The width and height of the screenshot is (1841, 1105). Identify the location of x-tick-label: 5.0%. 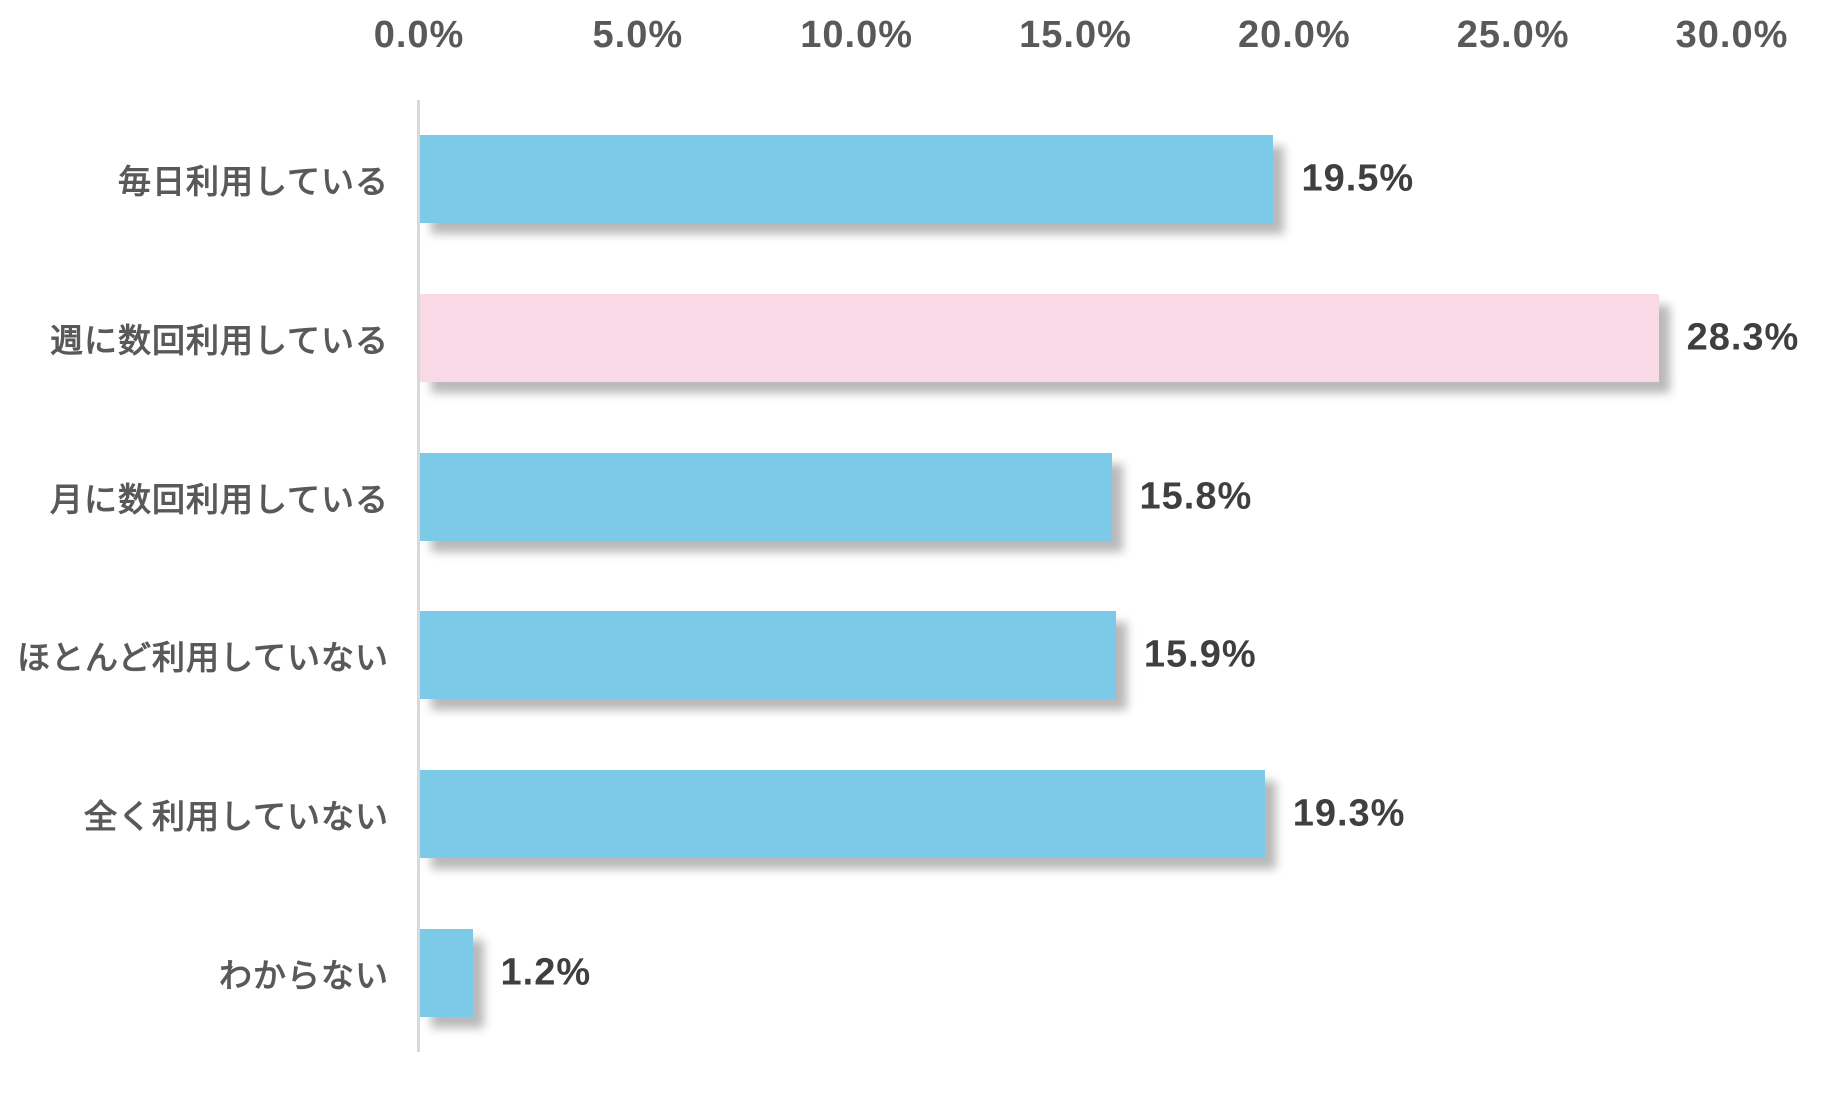
(638, 35).